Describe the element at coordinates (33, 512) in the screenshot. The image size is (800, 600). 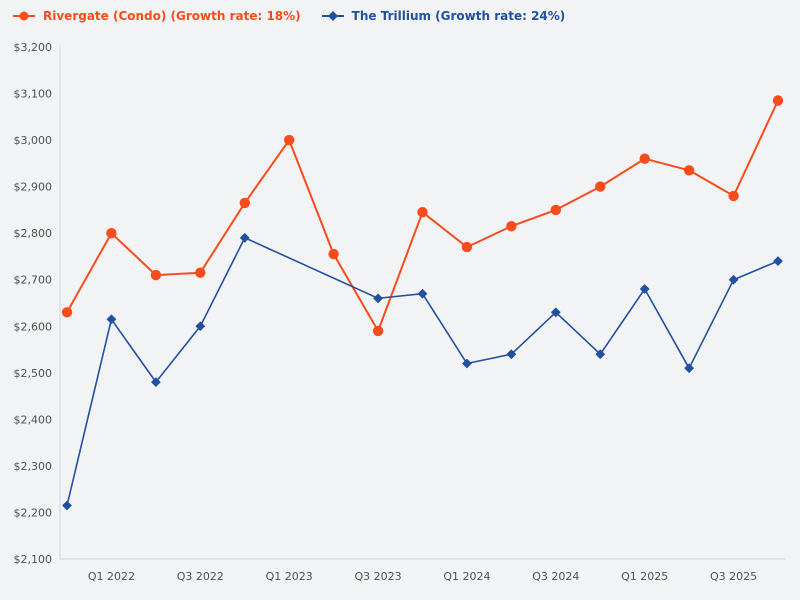
I see `y-tick-label: $2,200` at that location.